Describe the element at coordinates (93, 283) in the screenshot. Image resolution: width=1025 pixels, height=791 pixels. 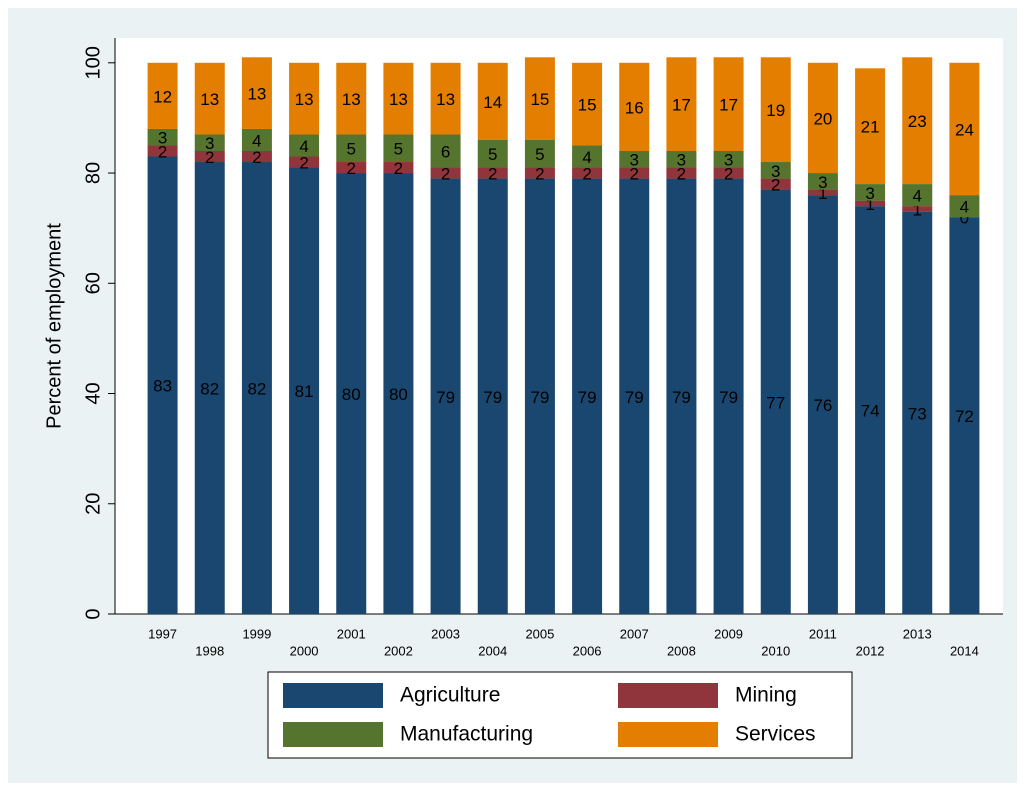
I see `y-tick-label: 60` at that location.